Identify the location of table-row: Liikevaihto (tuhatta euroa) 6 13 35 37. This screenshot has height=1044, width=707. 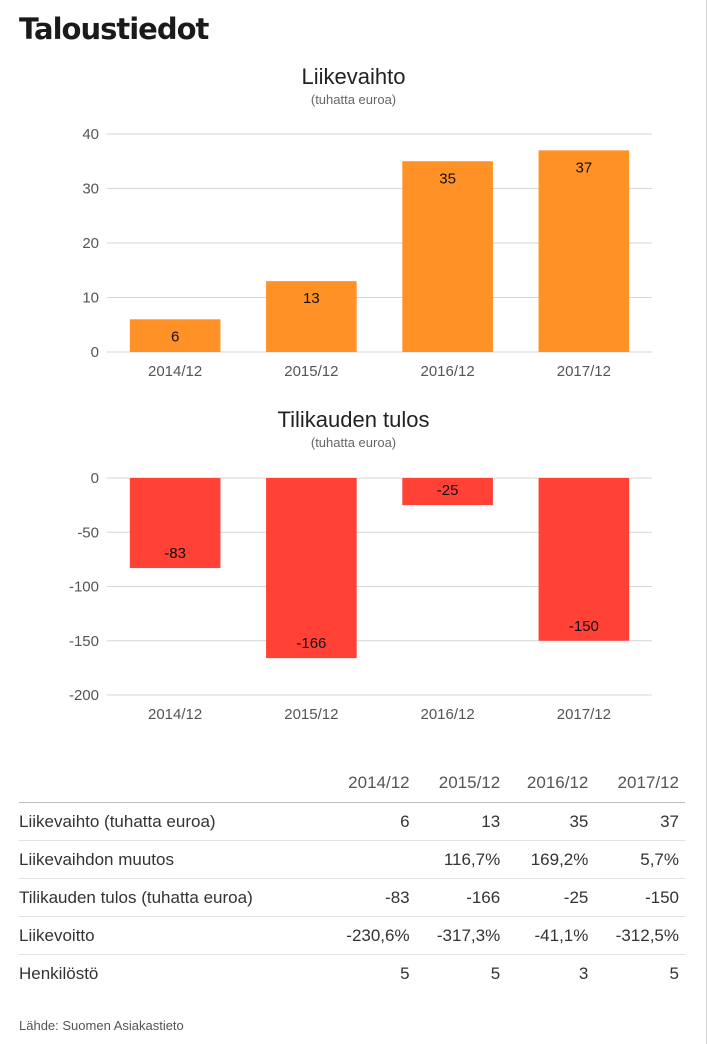
(352, 822).